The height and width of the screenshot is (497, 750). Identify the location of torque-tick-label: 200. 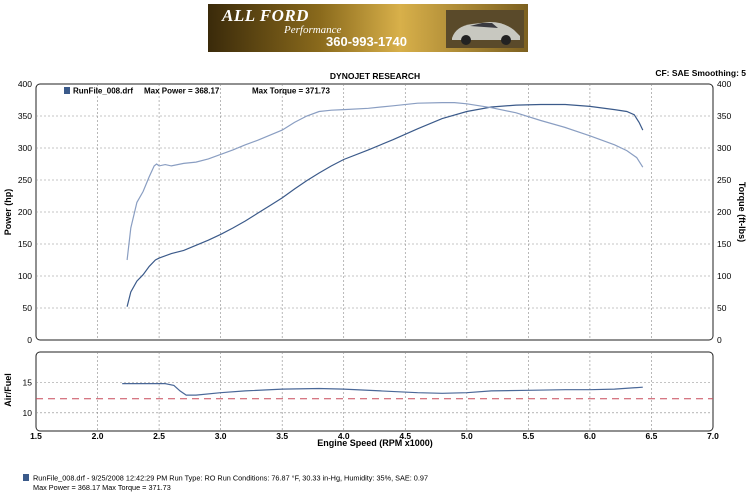
(724, 212).